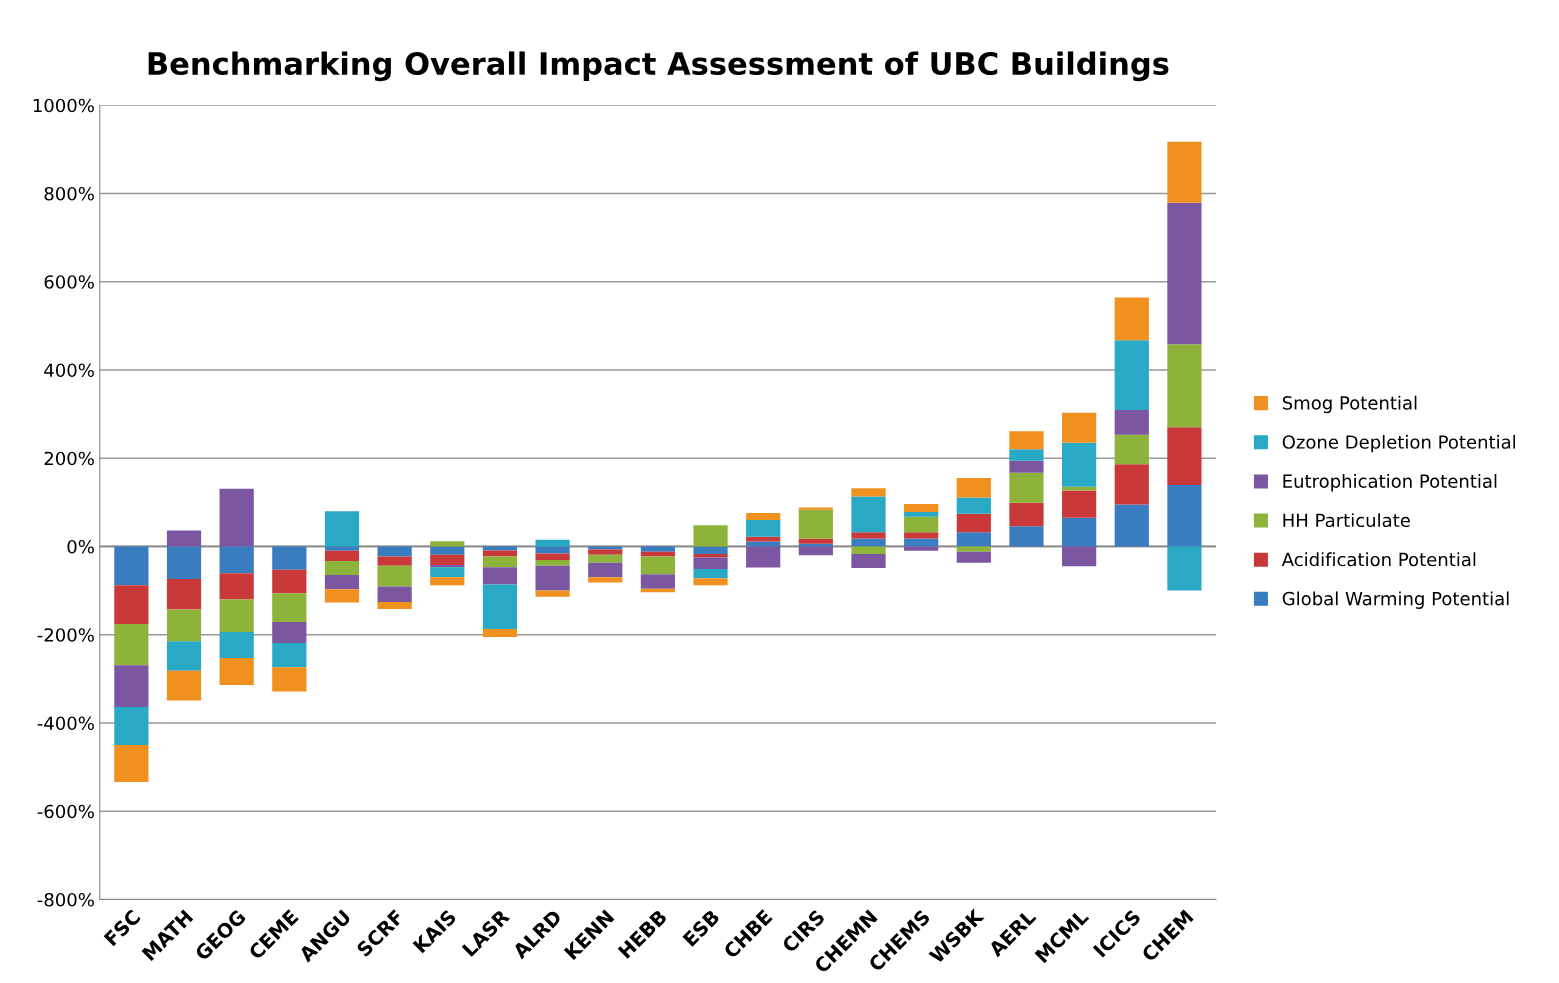 Image resolution: width=1559 pixels, height=983 pixels. What do you see at coordinates (65, 811) in the screenshot?
I see `y-tick-label: -600%` at bounding box center [65, 811].